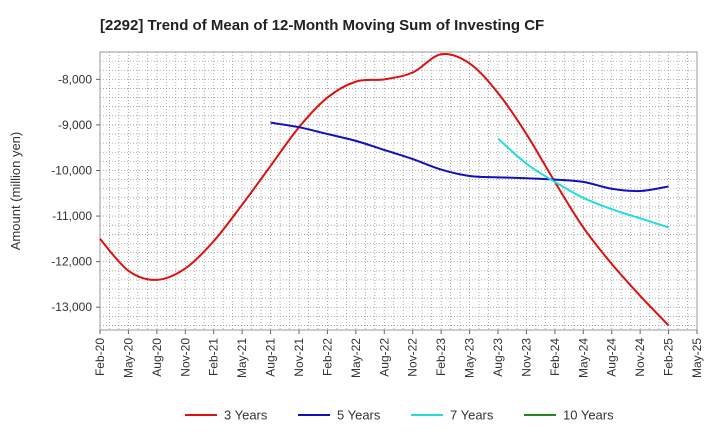 The width and height of the screenshot is (720, 440). What do you see at coordinates (472, 415) in the screenshot?
I see `legend-label-7-years: 7 Years` at bounding box center [472, 415].